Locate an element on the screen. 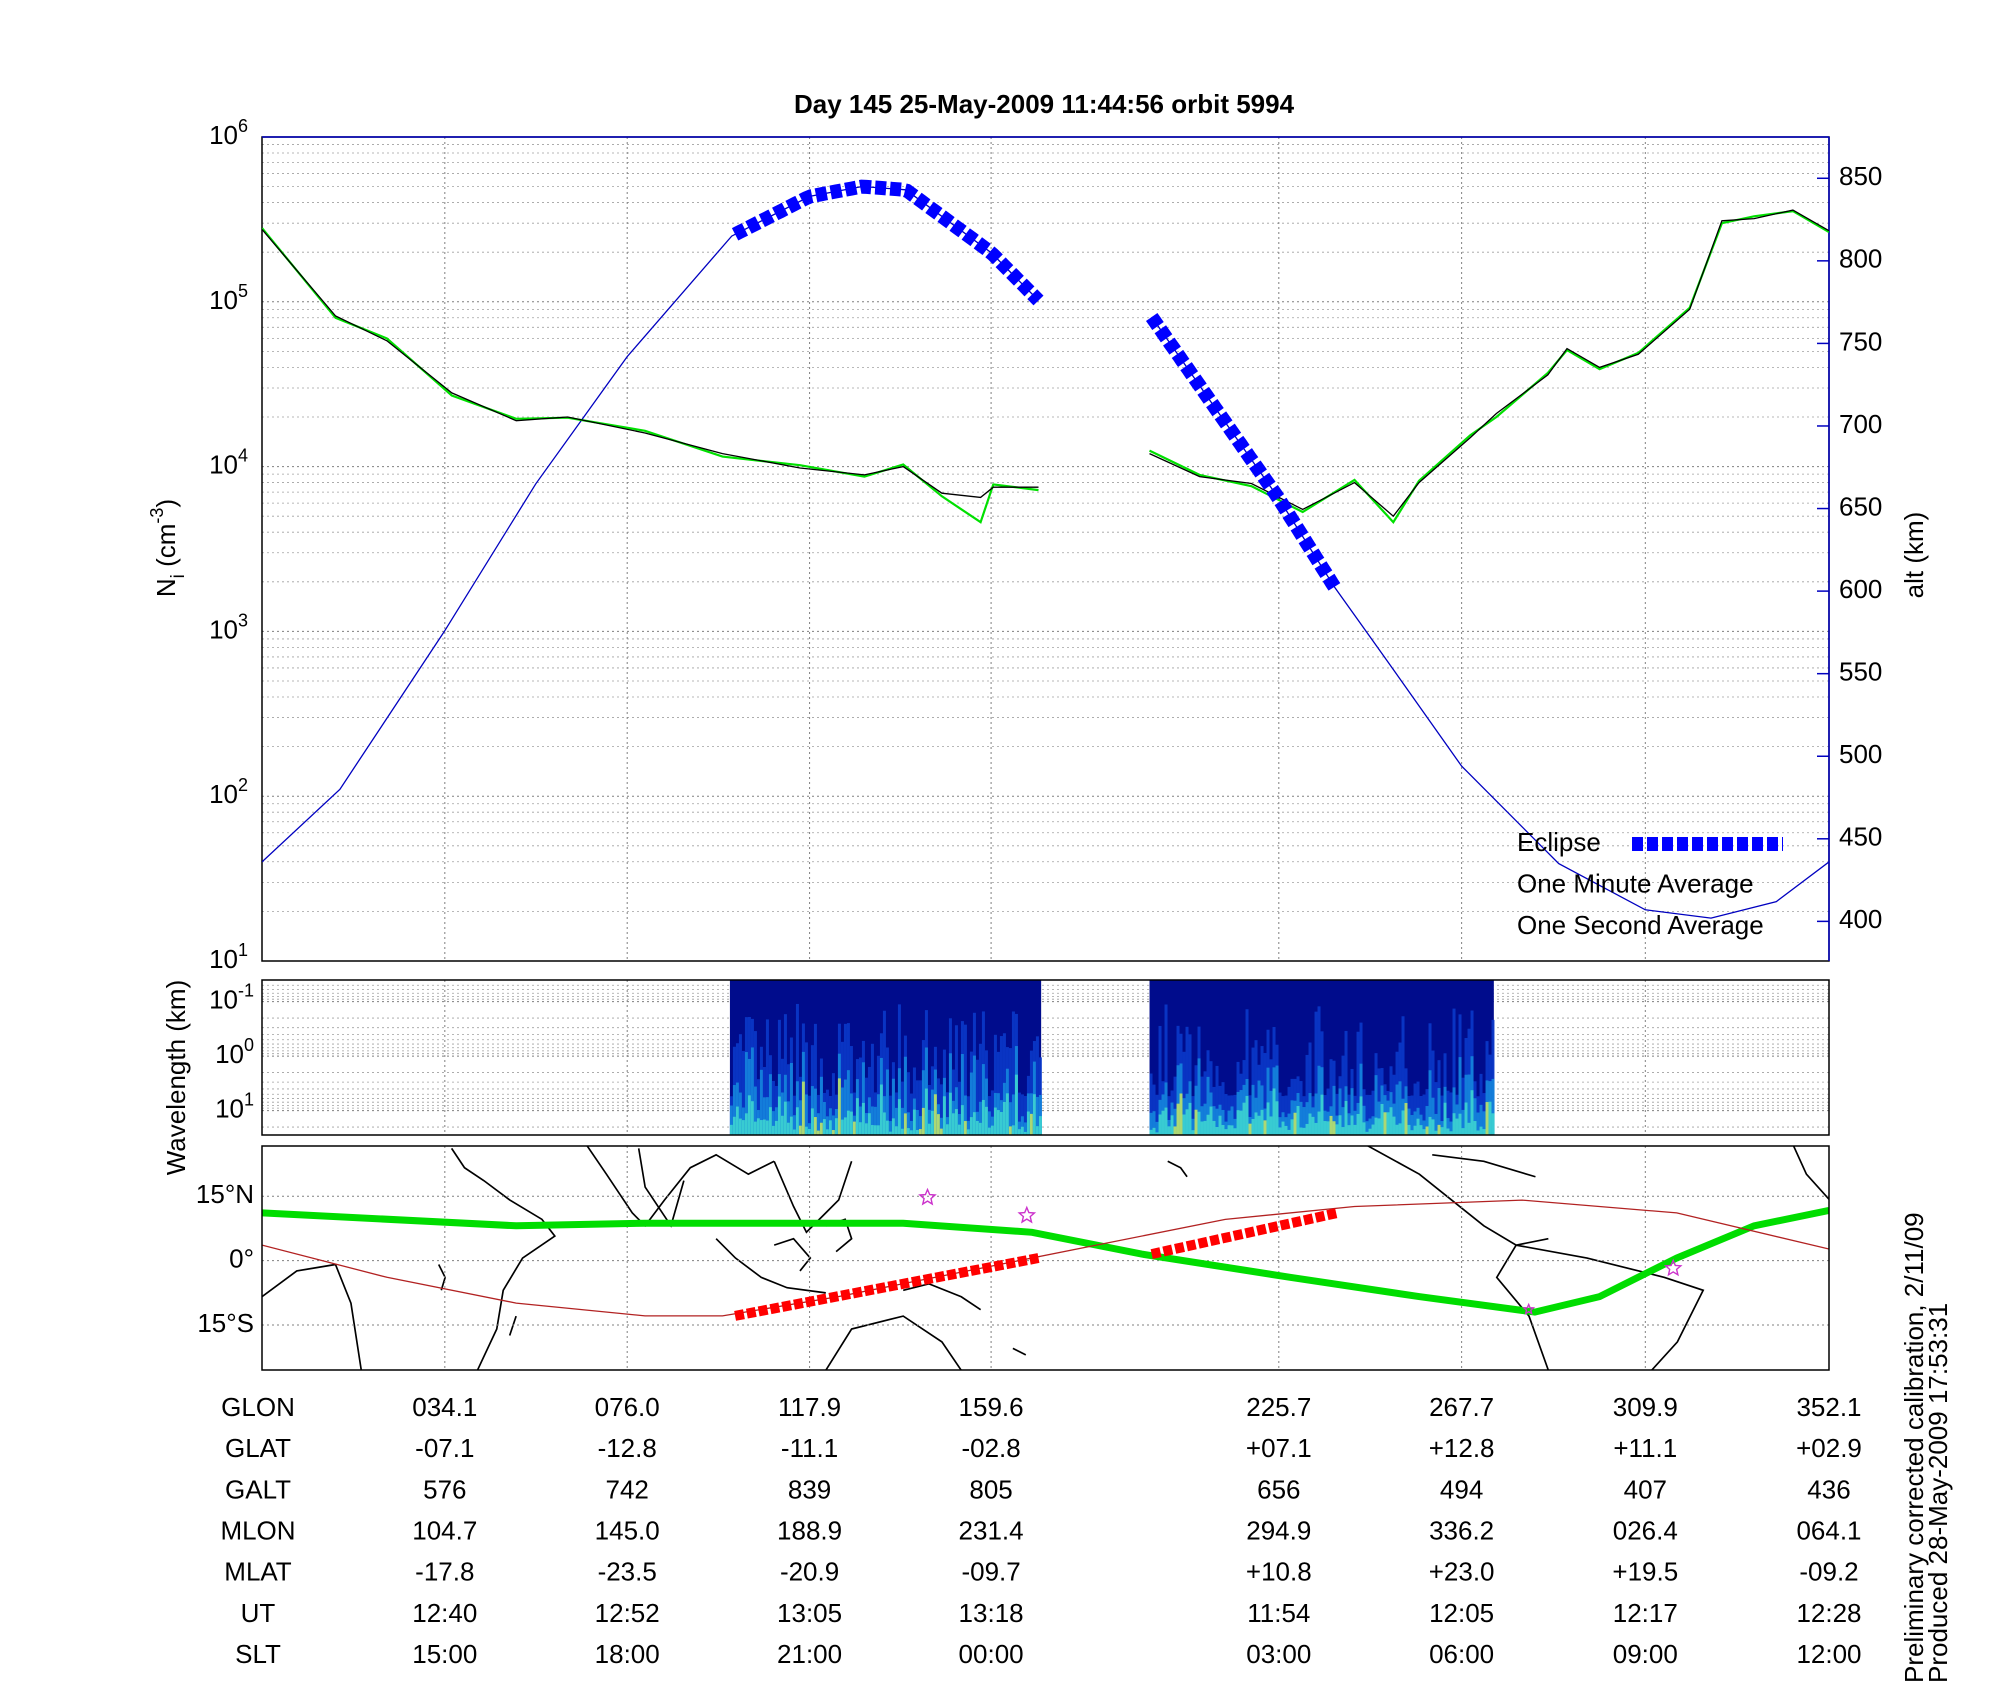  spectrogram-texture is located at coordinates (1322, 1069).